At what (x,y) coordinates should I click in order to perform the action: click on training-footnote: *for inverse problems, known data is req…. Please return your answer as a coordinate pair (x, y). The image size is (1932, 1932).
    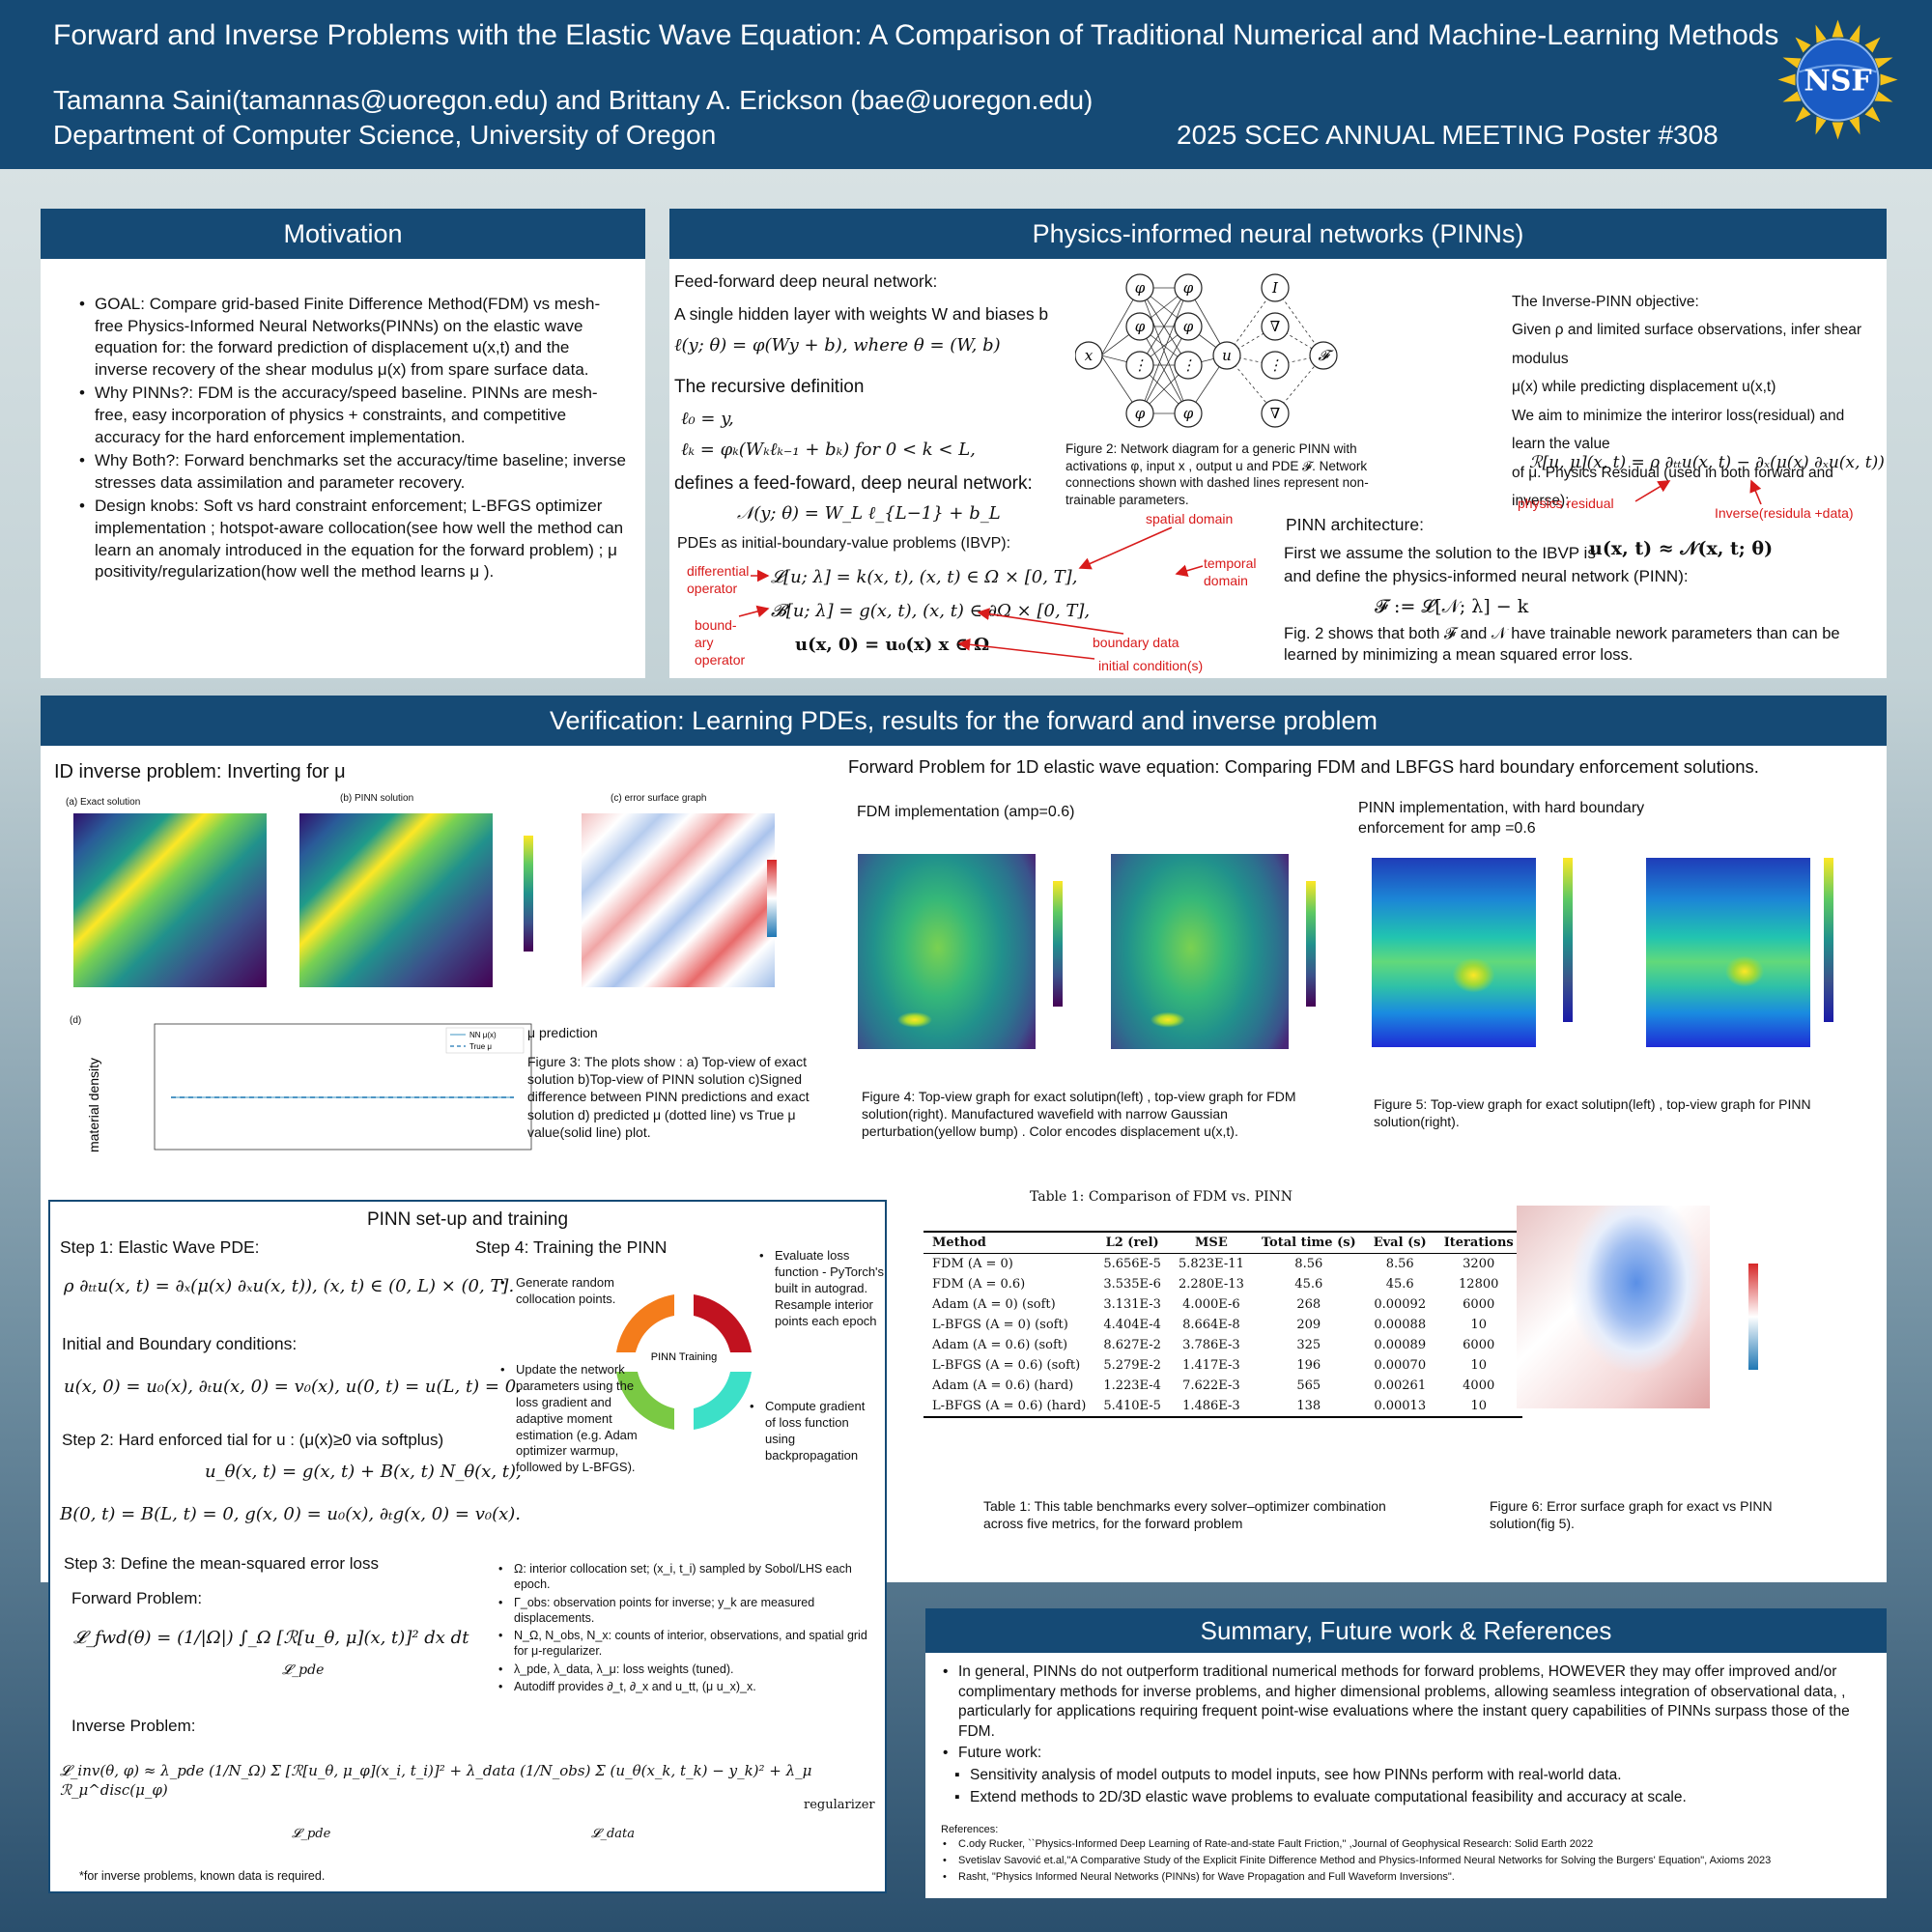
    Looking at the image, I should click on (202, 1876).